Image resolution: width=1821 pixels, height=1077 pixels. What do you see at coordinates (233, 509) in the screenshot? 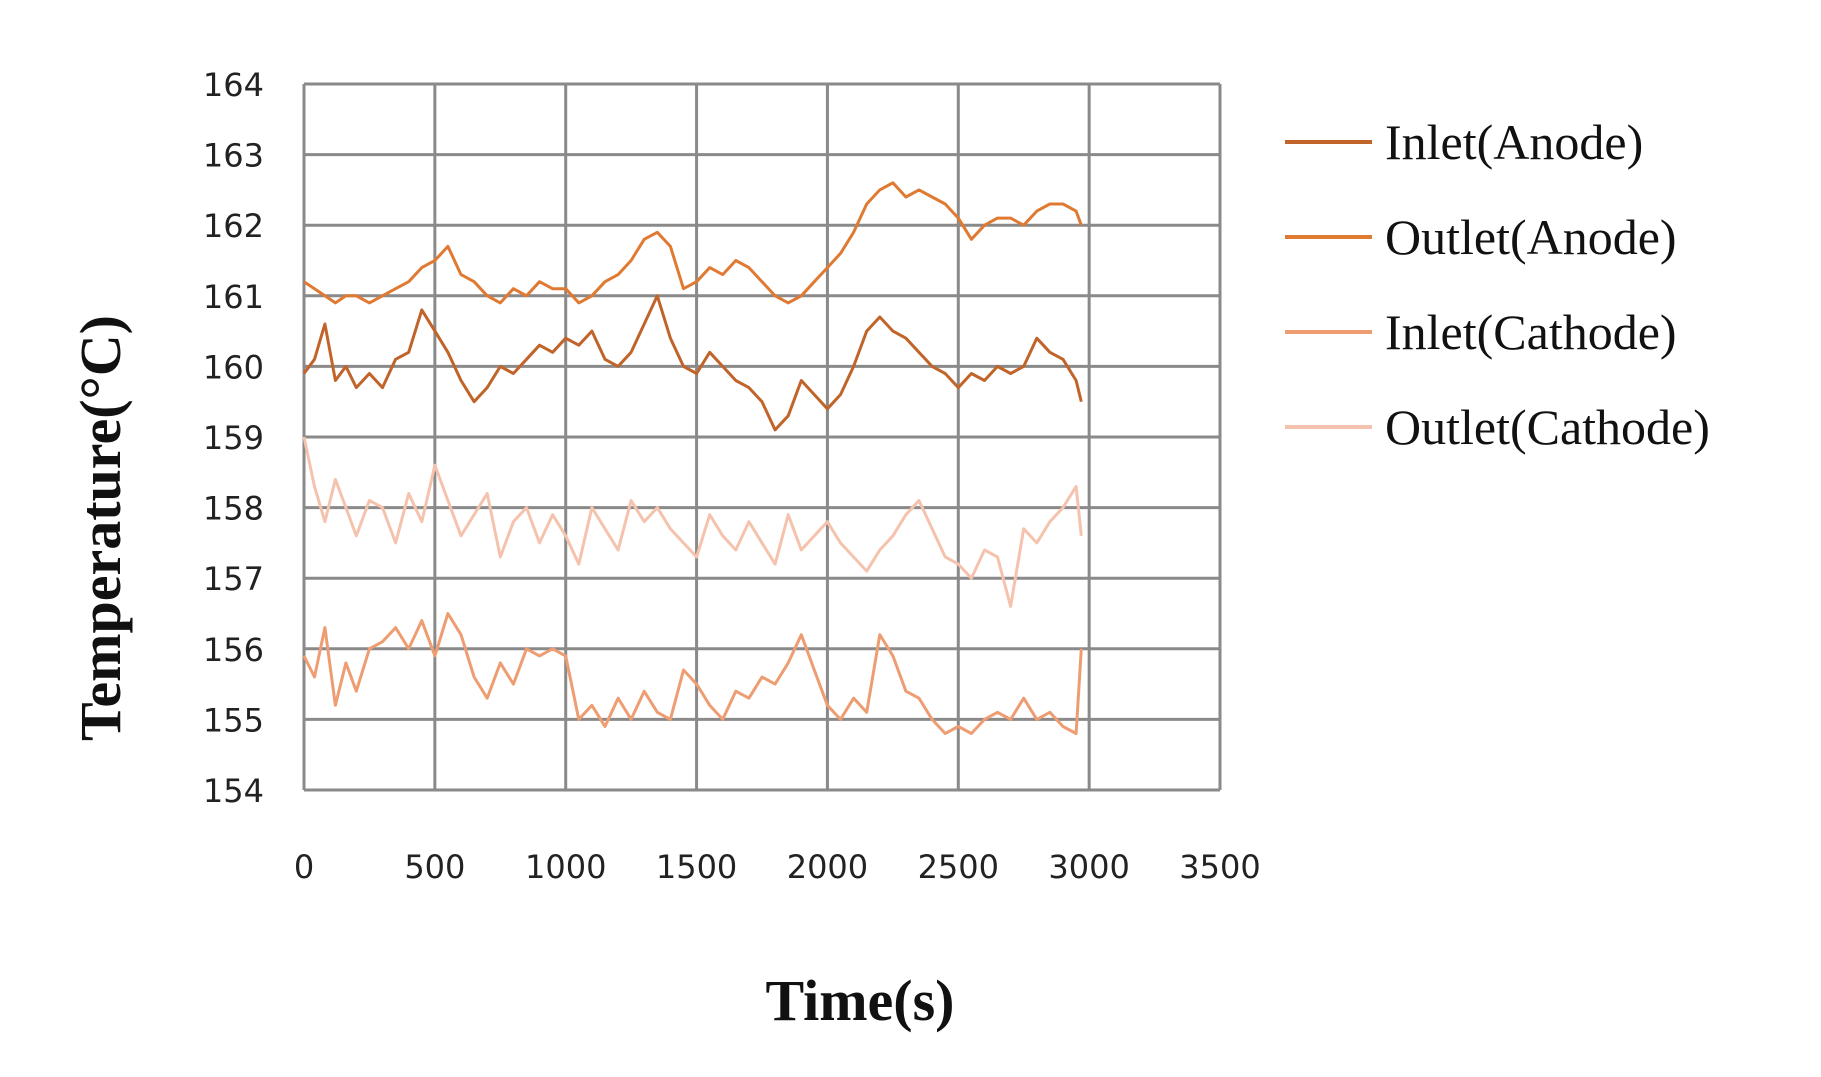
I see `y-tick-label: 158` at bounding box center [233, 509].